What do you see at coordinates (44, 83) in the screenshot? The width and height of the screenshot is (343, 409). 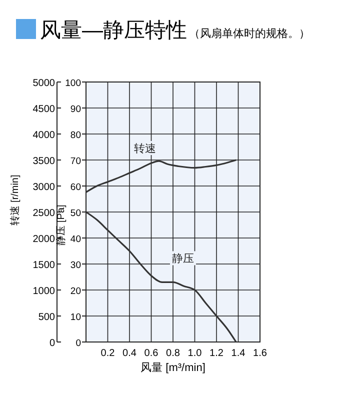 I see `y2-tick-label: 5000` at bounding box center [44, 83].